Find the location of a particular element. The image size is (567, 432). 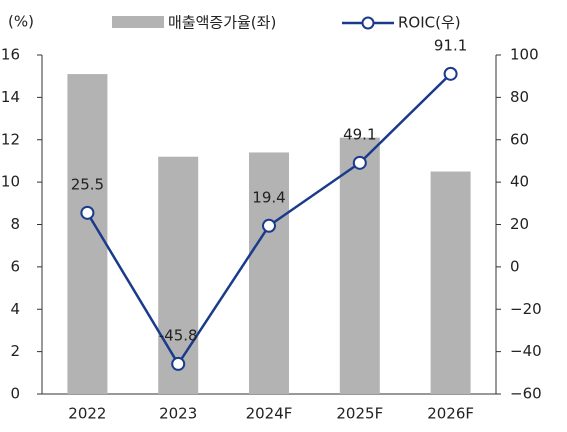

legend-label: ROIC(우) is located at coordinates (429, 23).